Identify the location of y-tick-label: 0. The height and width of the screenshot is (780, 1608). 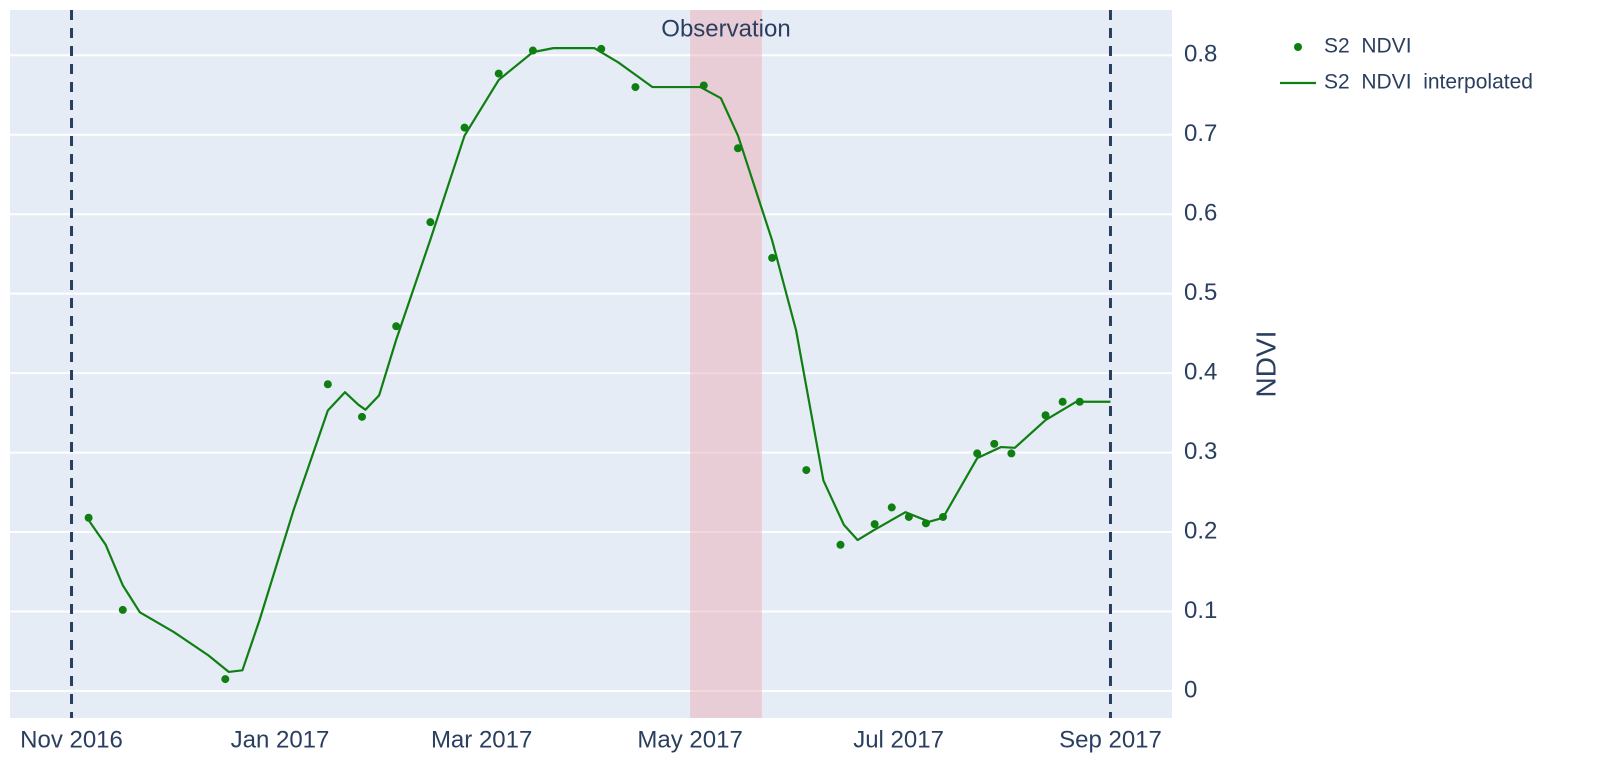
(1190, 689).